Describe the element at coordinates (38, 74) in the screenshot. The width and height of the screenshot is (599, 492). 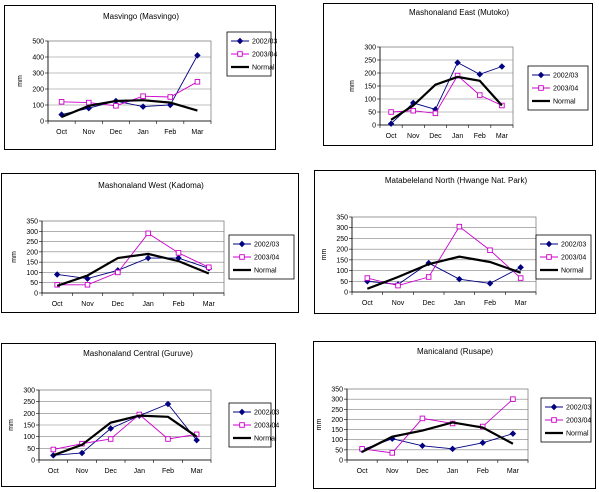
I see `y-tick-label: 300` at that location.